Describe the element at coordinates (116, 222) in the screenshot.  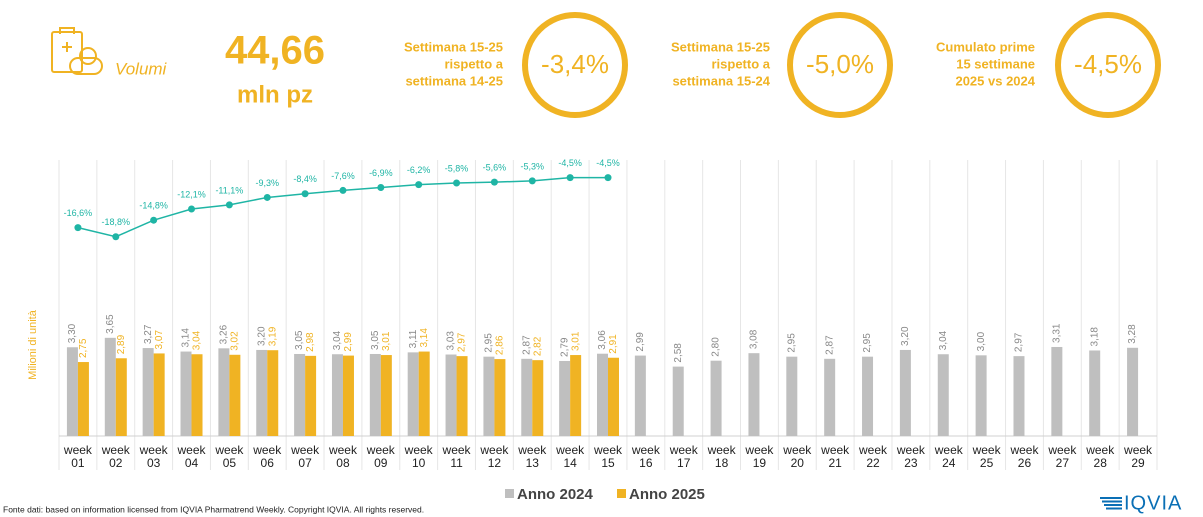
I see `trend-label: -18,8%` at that location.